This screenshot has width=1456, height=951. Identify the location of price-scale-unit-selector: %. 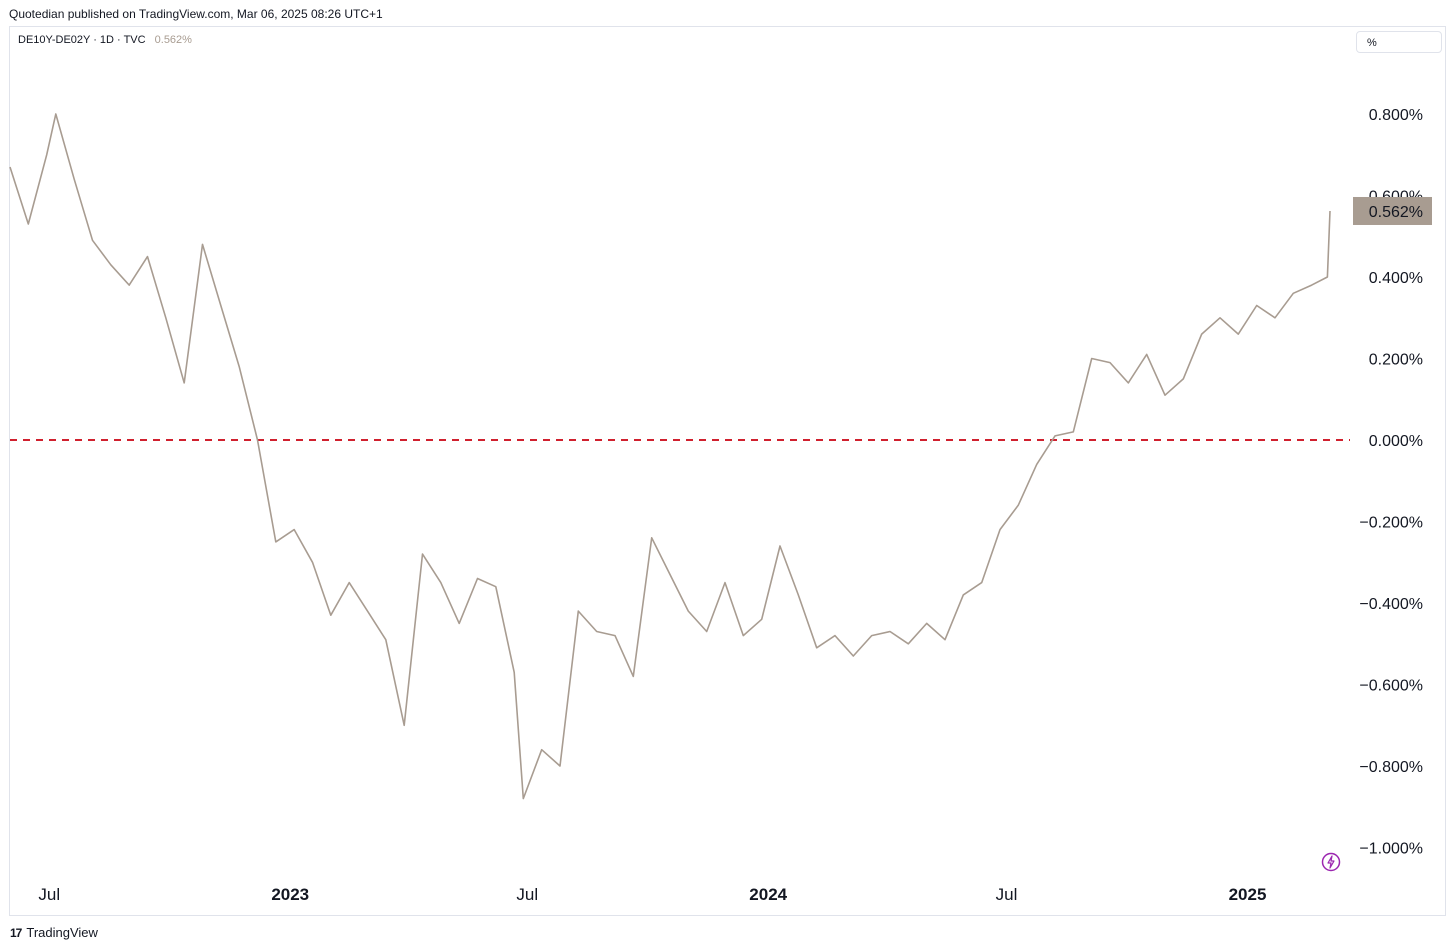
(1399, 42).